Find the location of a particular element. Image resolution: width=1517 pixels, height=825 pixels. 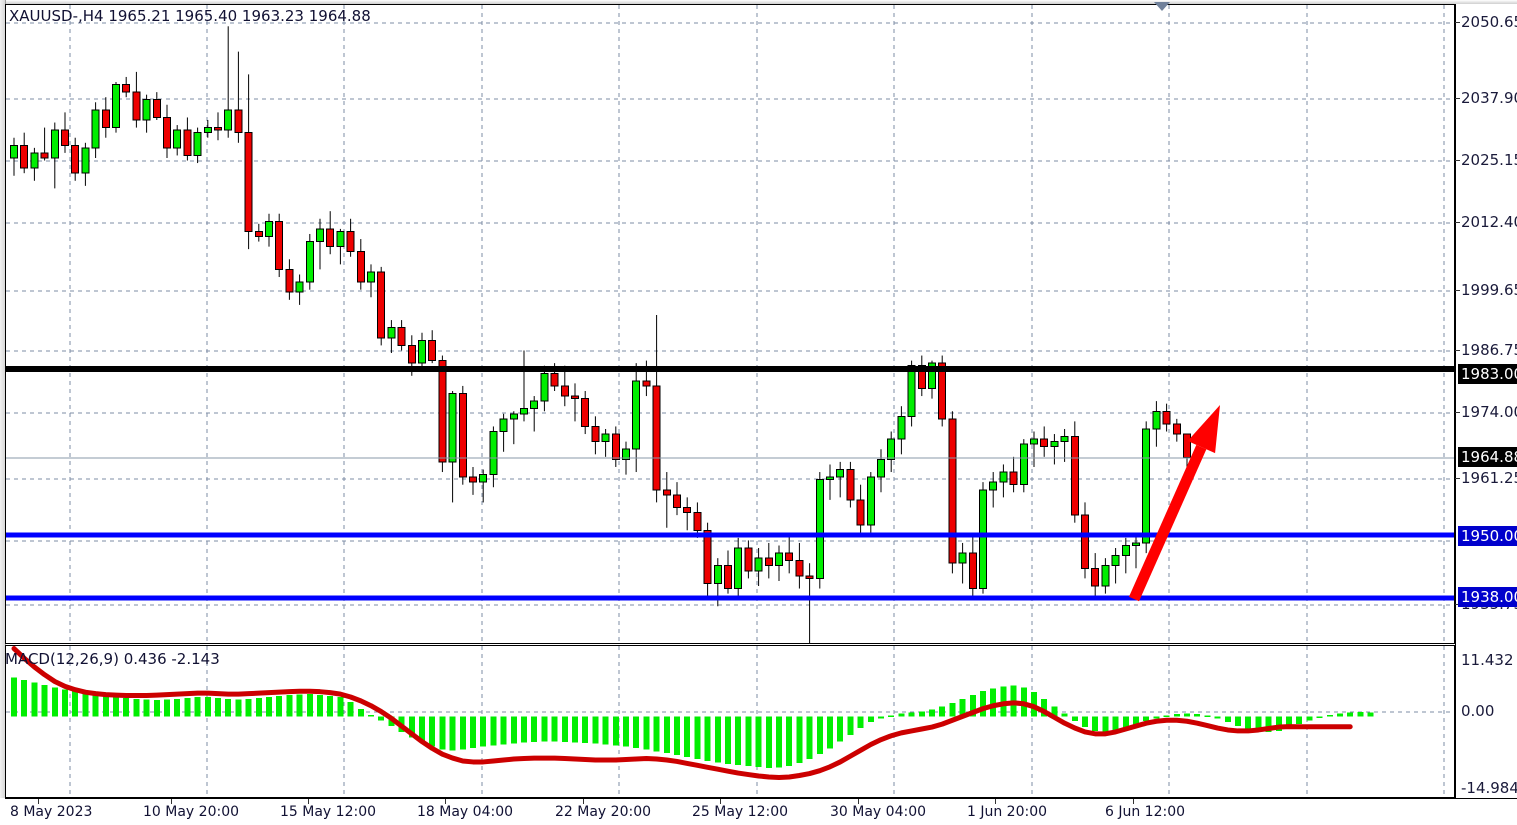

macd-histogram is located at coordinates (692, 722).